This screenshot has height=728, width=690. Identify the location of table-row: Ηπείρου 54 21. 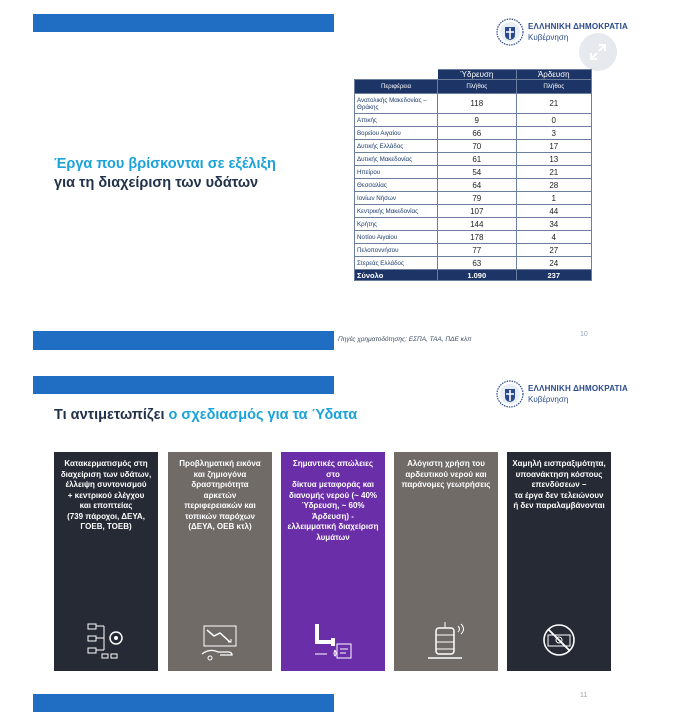
(473, 172).